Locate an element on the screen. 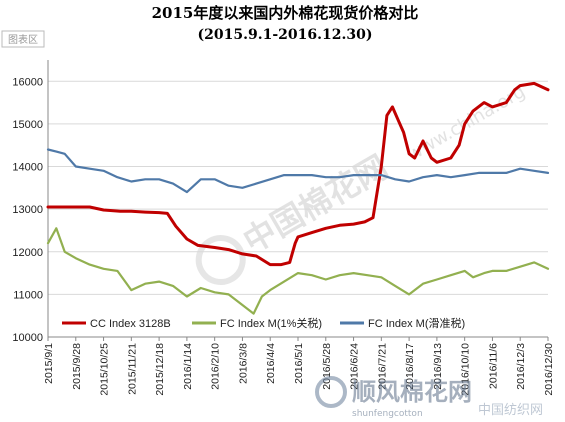 This screenshot has height=422, width=565. x-tick-label-12: 2016/7/21 is located at coordinates (382, 366).